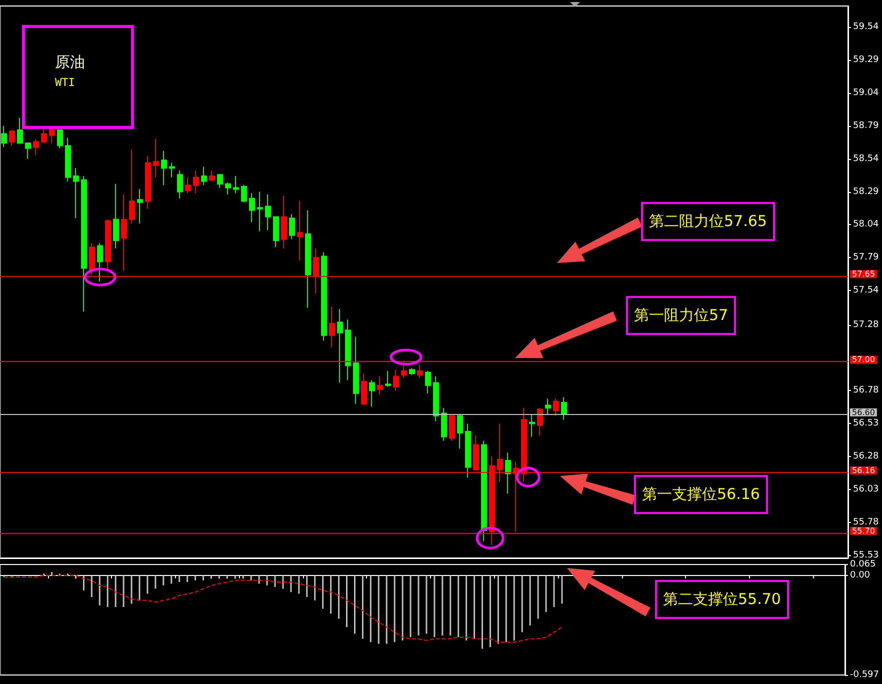 The image size is (882, 684). I want to click on y-tick-label: 56.03, so click(866, 489).